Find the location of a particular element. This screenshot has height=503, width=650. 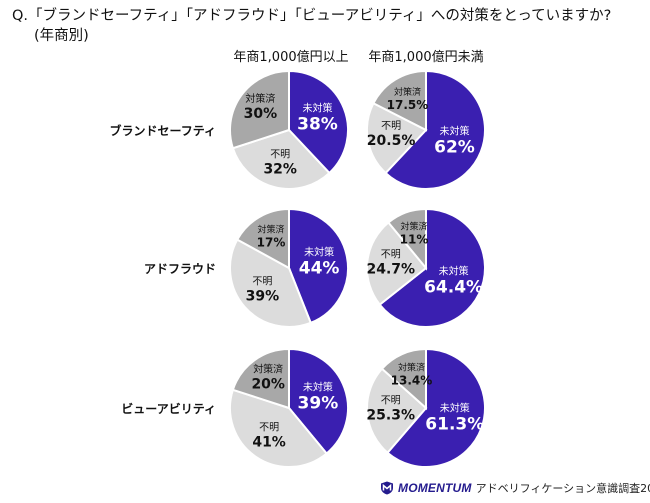

slice-label-brand-safety-large-treated: 対策済 is located at coordinates (260, 98).